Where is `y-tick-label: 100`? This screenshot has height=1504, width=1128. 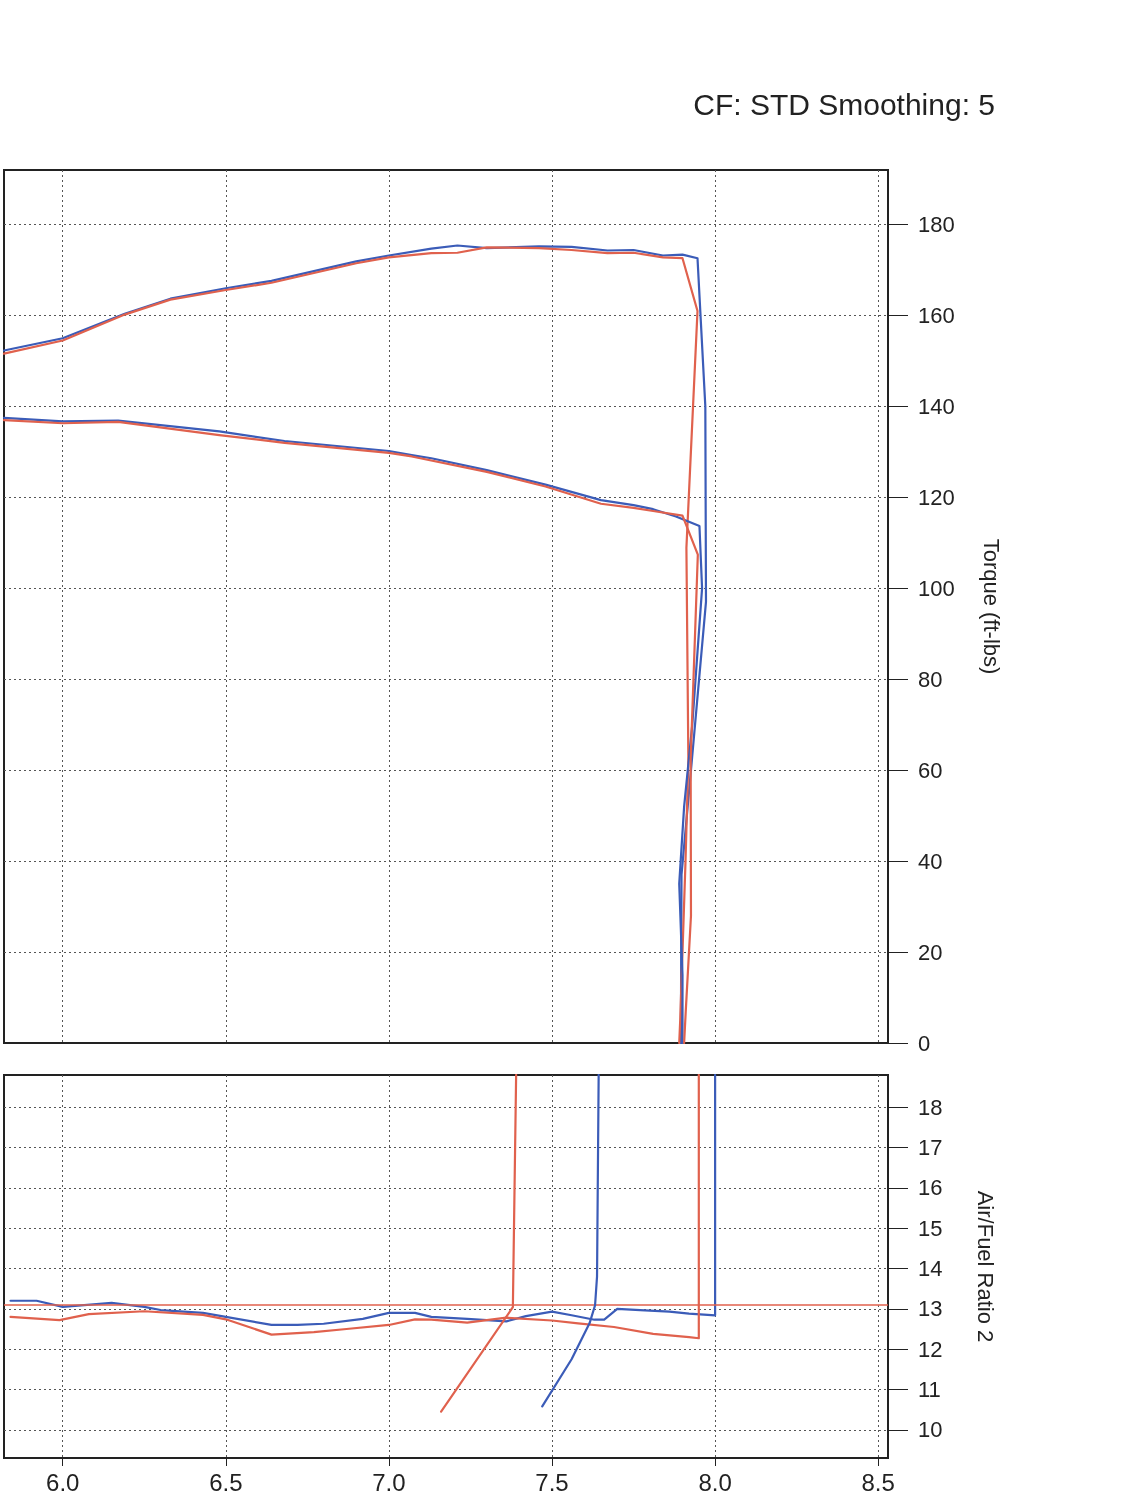
y-tick-label: 100 is located at coordinates (936, 588).